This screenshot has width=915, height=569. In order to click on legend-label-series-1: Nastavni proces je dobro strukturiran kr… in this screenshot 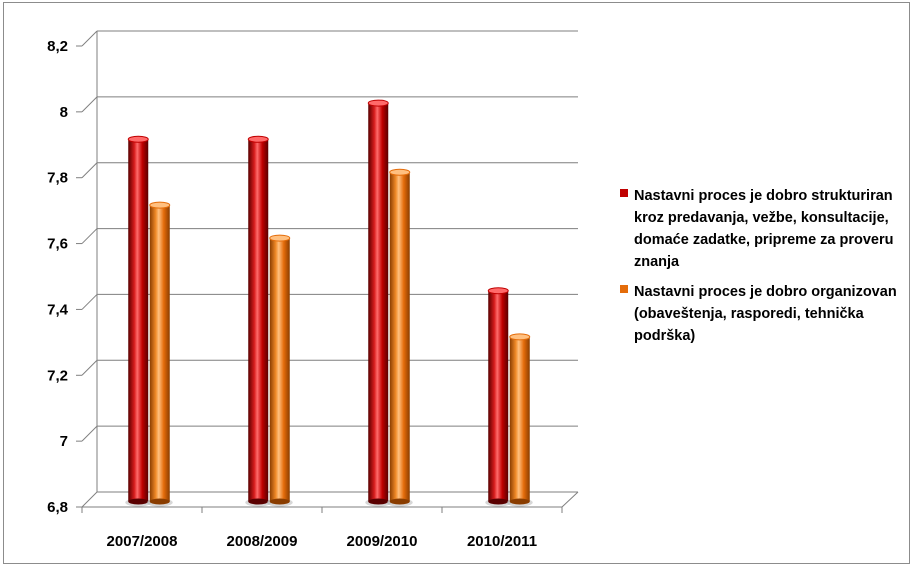, I will do `click(764, 229)`.